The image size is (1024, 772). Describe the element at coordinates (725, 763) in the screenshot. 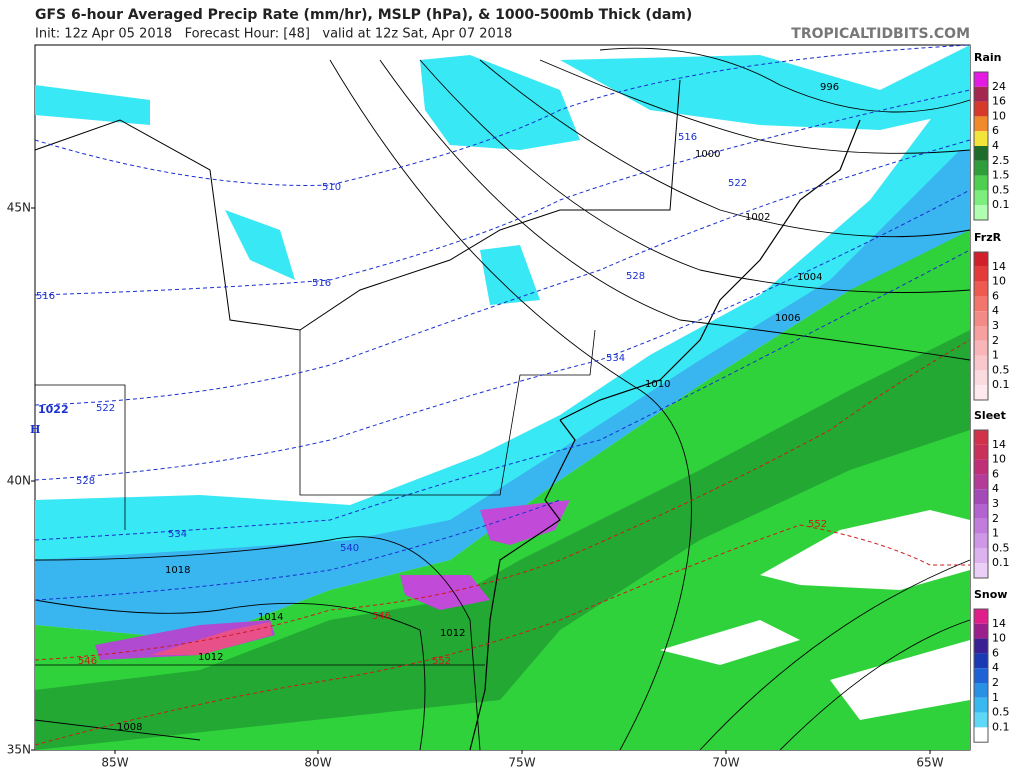

I see `longitude-label: 70W` at that location.